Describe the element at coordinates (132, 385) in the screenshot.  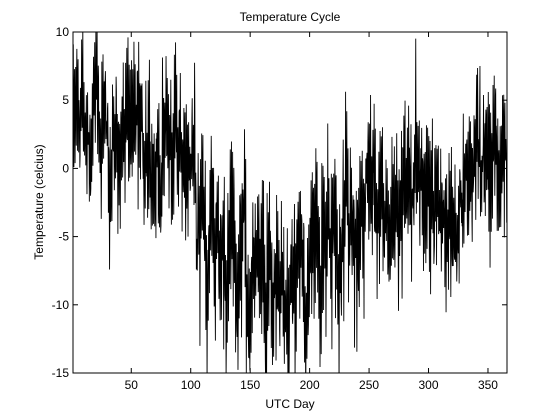
I see `x-tick-label: 50` at that location.